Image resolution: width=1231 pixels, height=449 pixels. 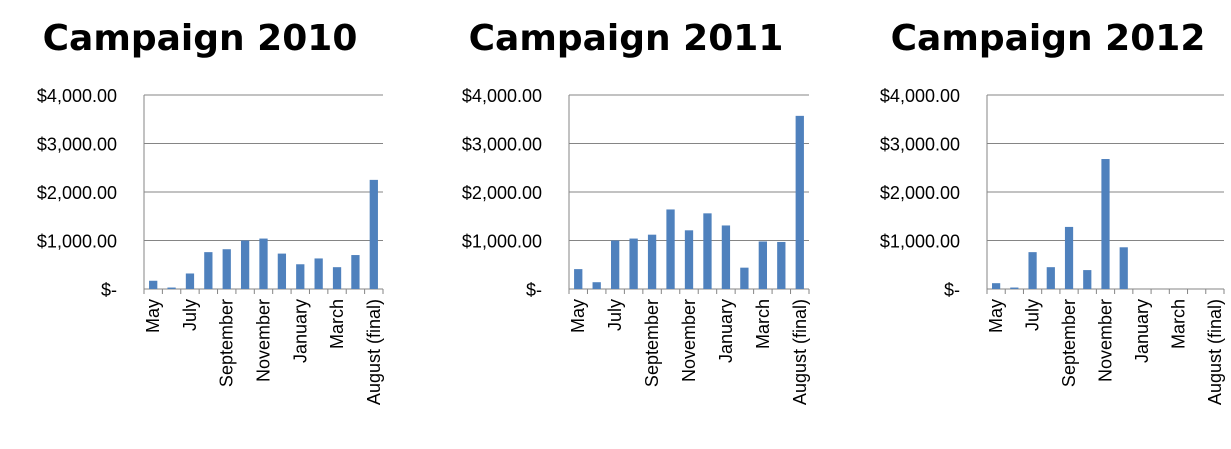 I want to click on chart-title: Campaign 2010, so click(x=200, y=38).